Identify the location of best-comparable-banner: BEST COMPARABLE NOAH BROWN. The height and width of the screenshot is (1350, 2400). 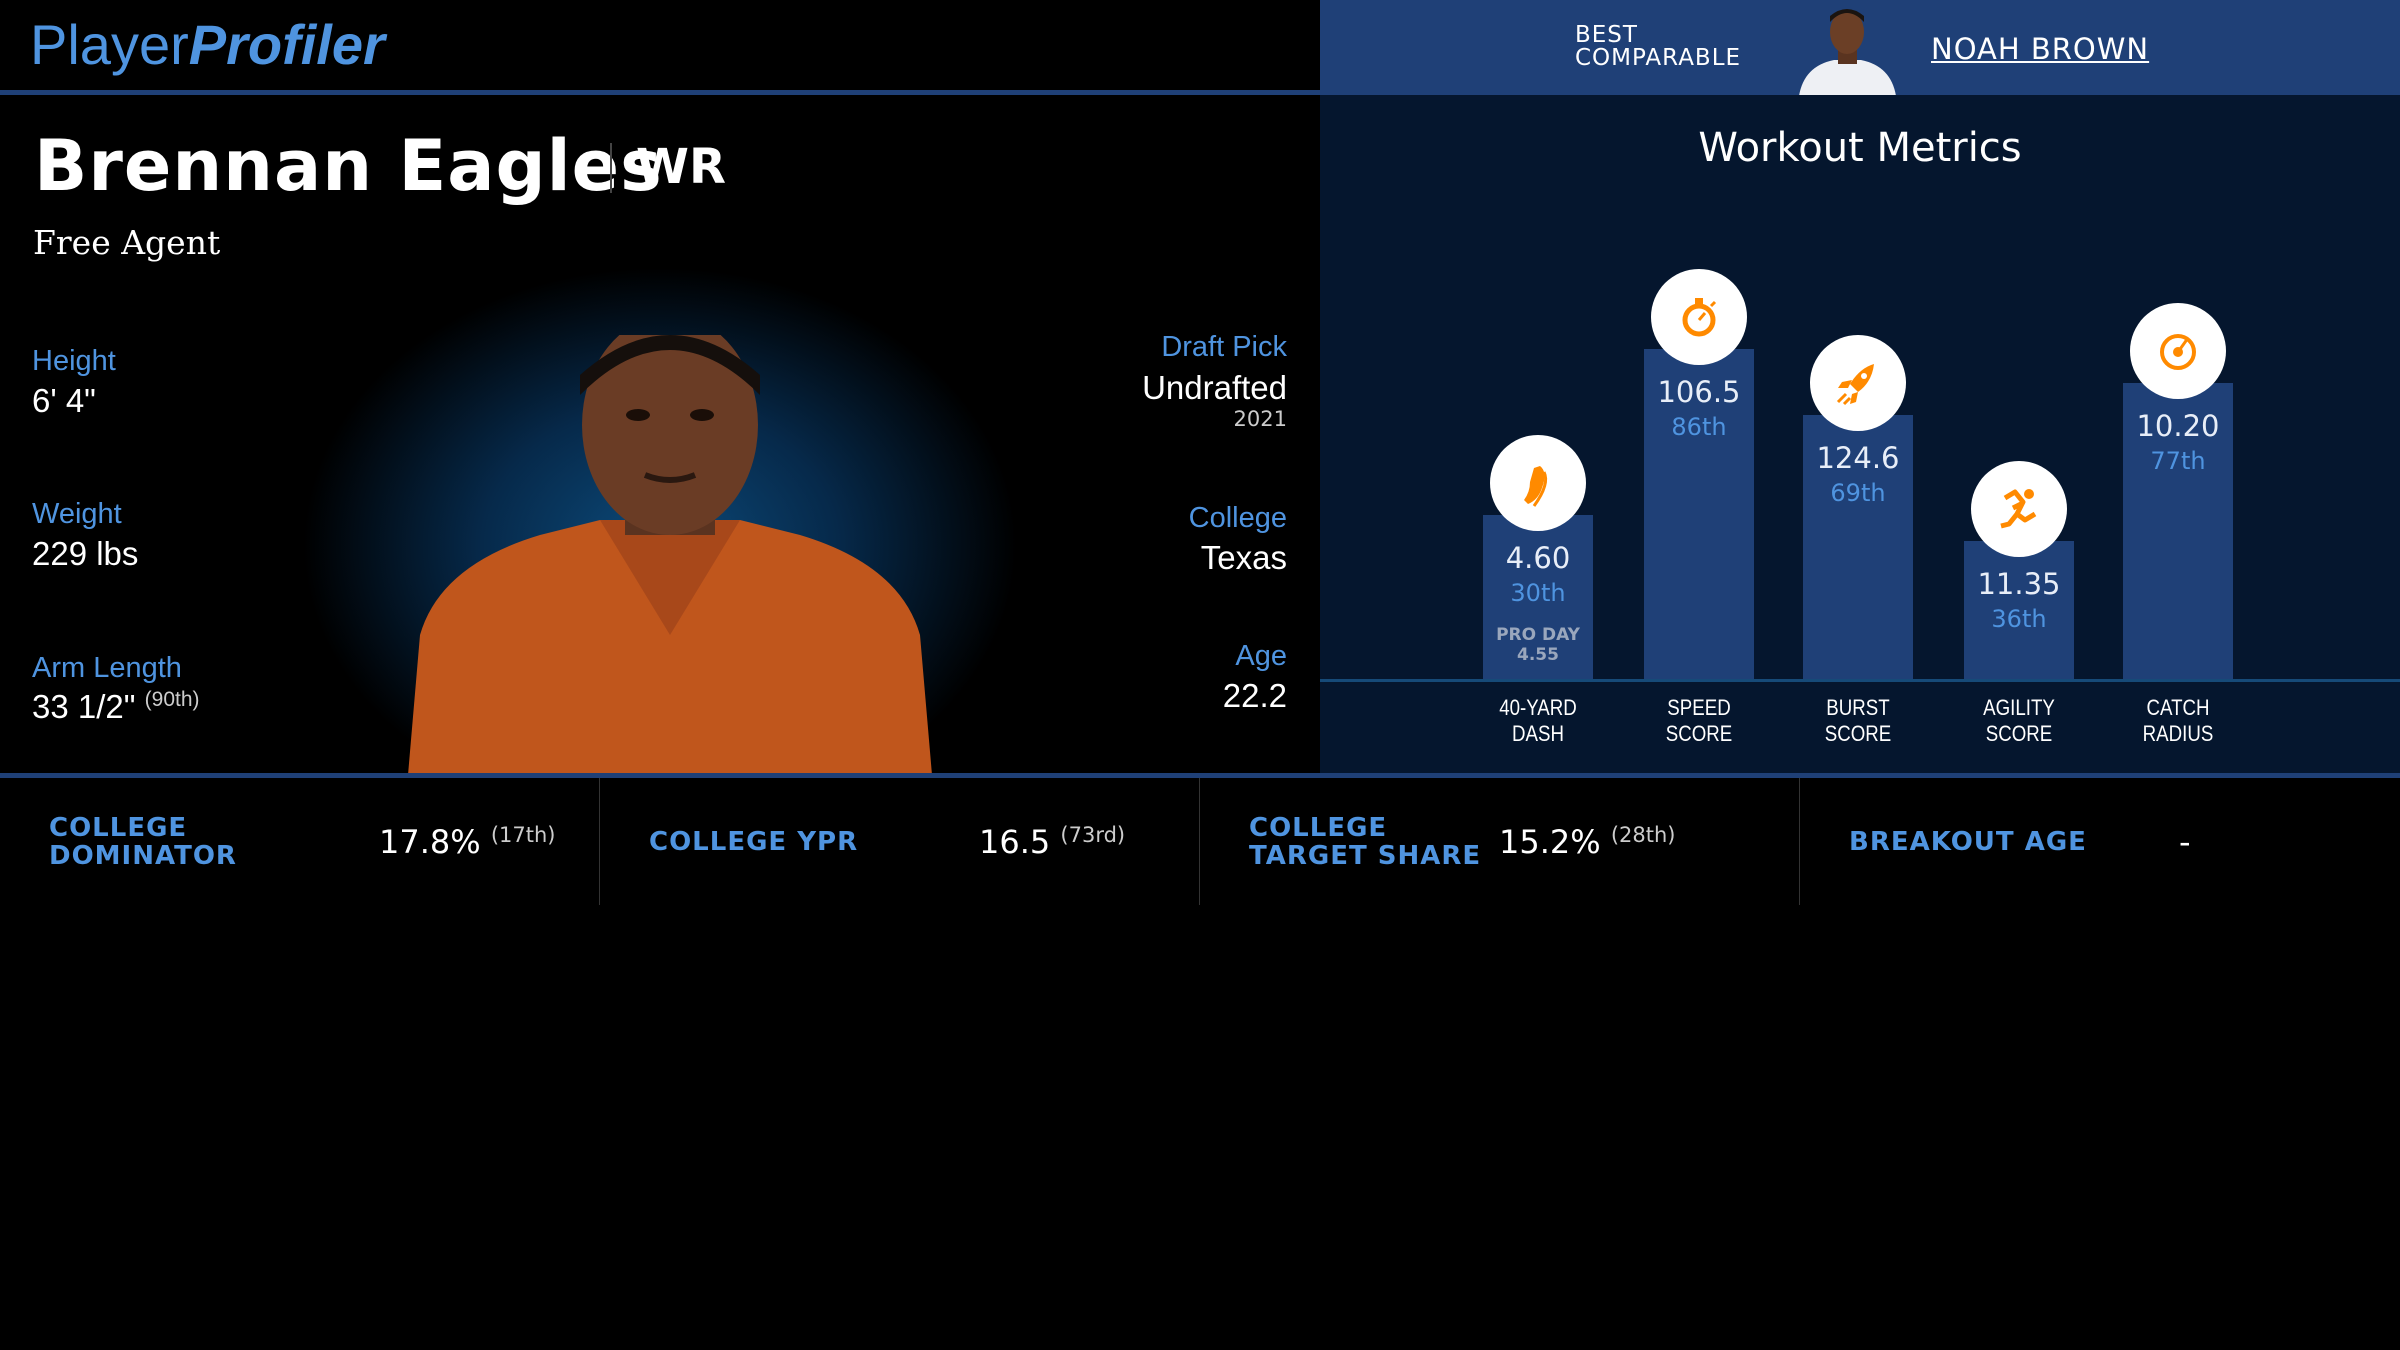
(1860, 48).